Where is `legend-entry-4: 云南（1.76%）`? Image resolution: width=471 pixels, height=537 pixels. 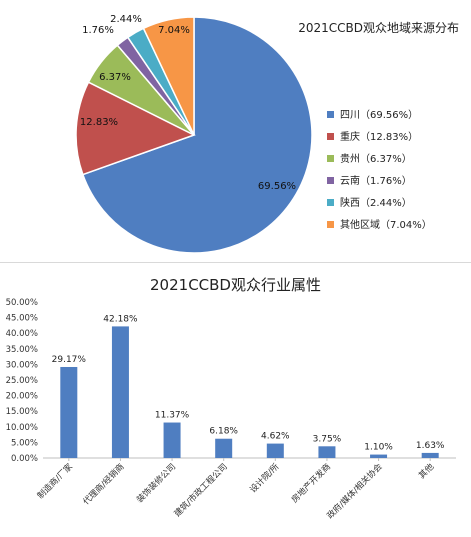 legend-entry-4: 云南（1.76%） is located at coordinates (376, 180).